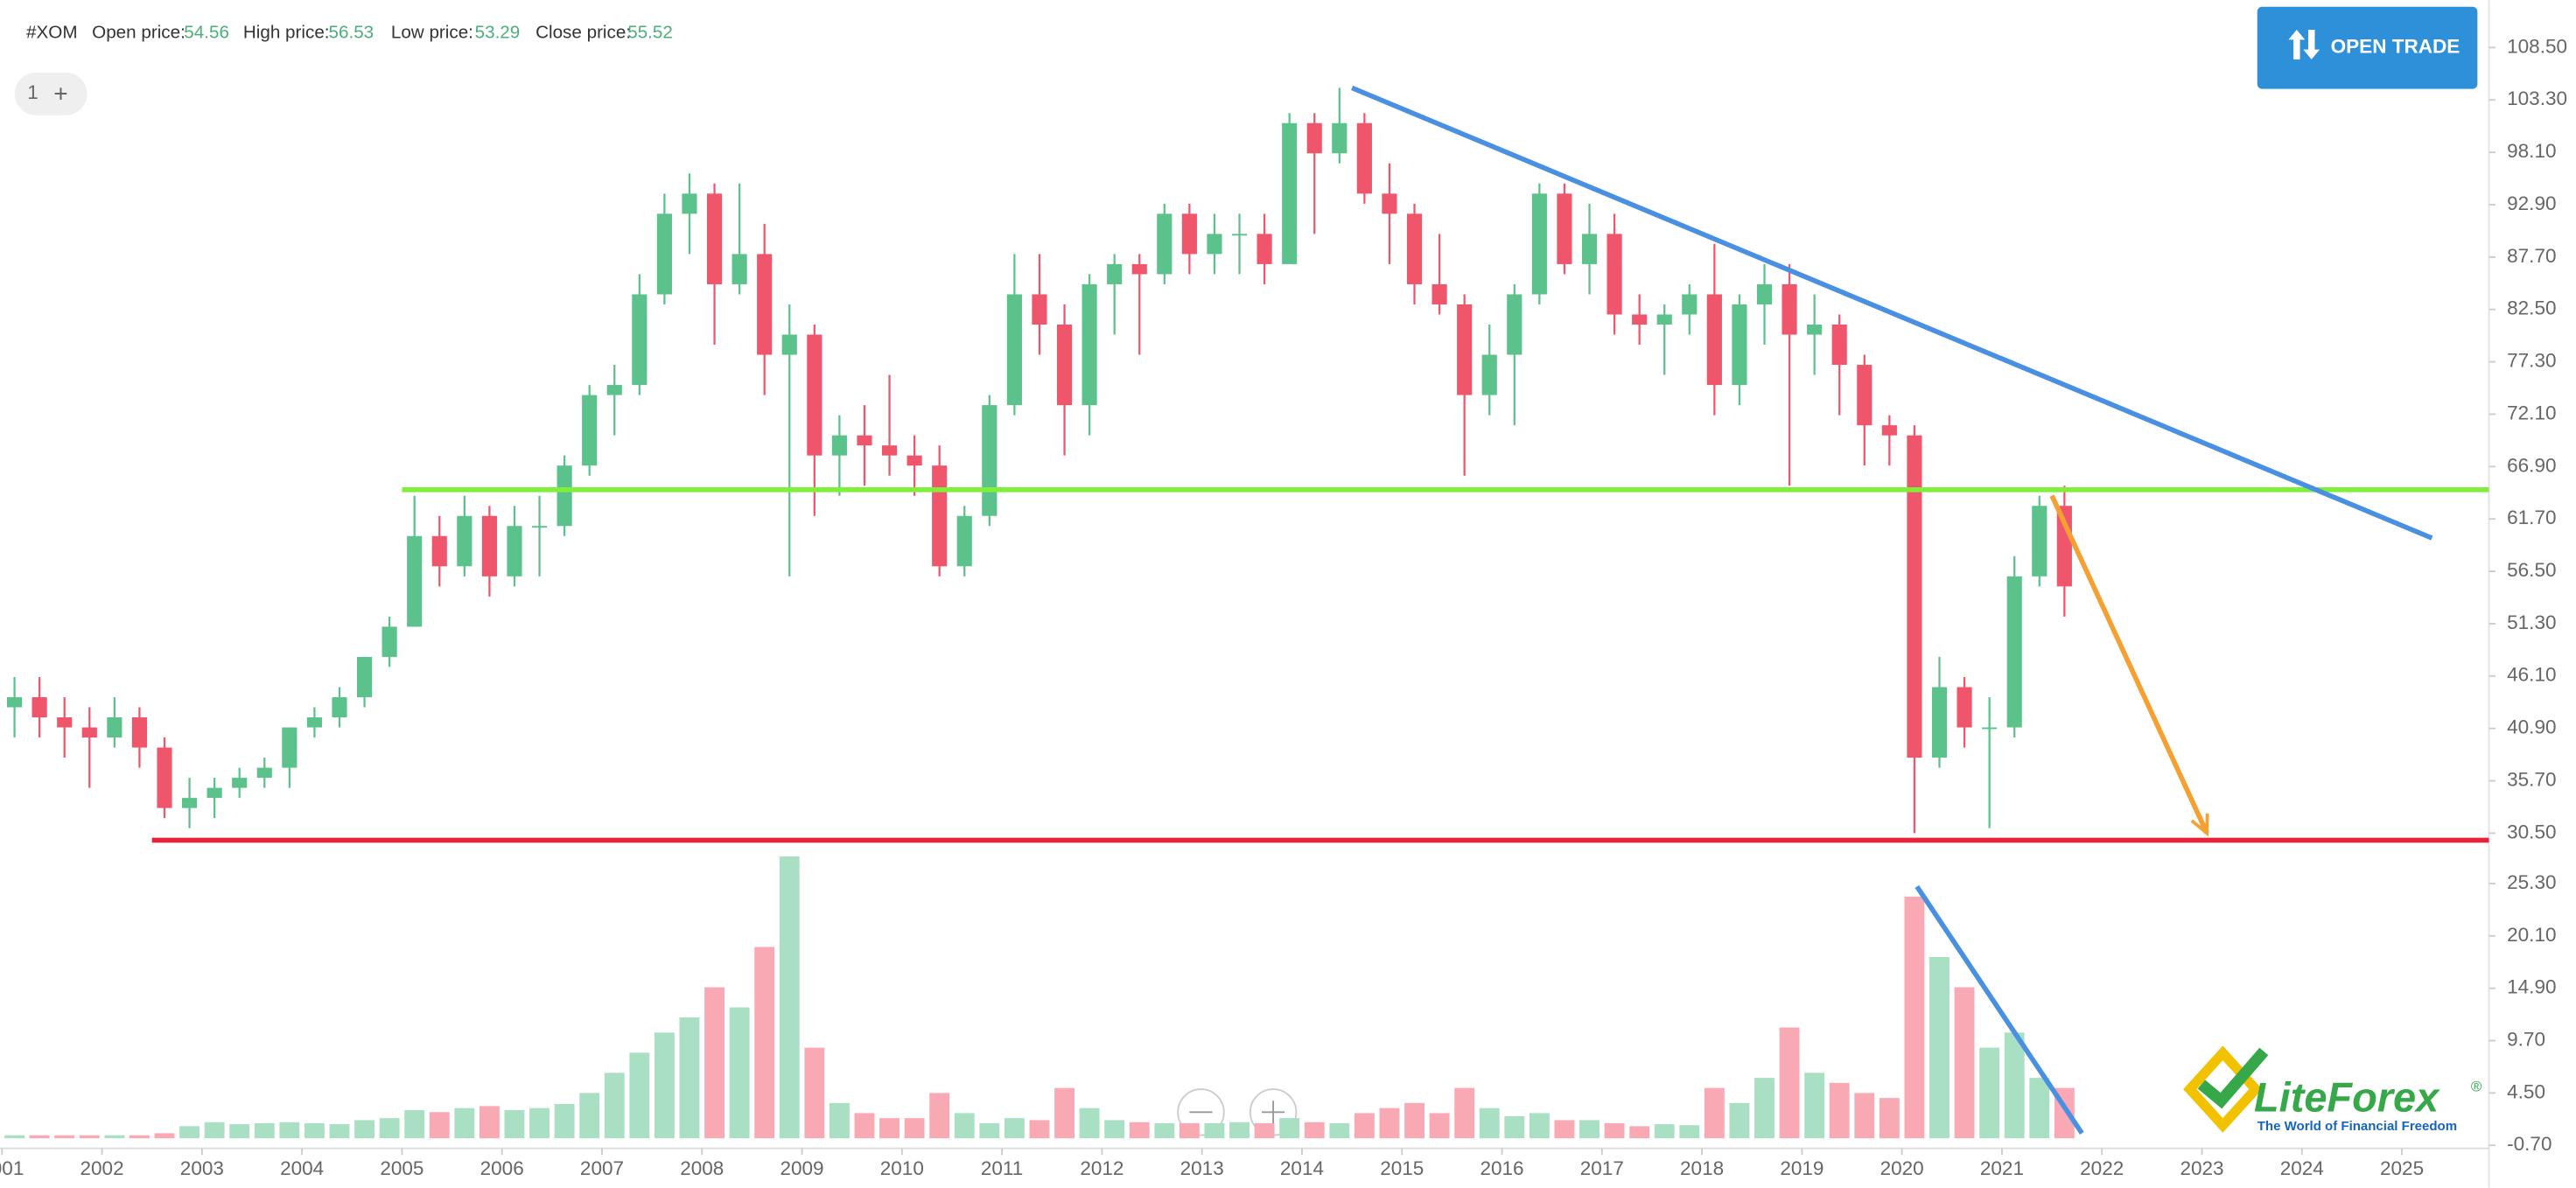 The image size is (2576, 1188). Describe the element at coordinates (2531, 361) in the screenshot. I see `y-tick-label: 77.30` at that location.